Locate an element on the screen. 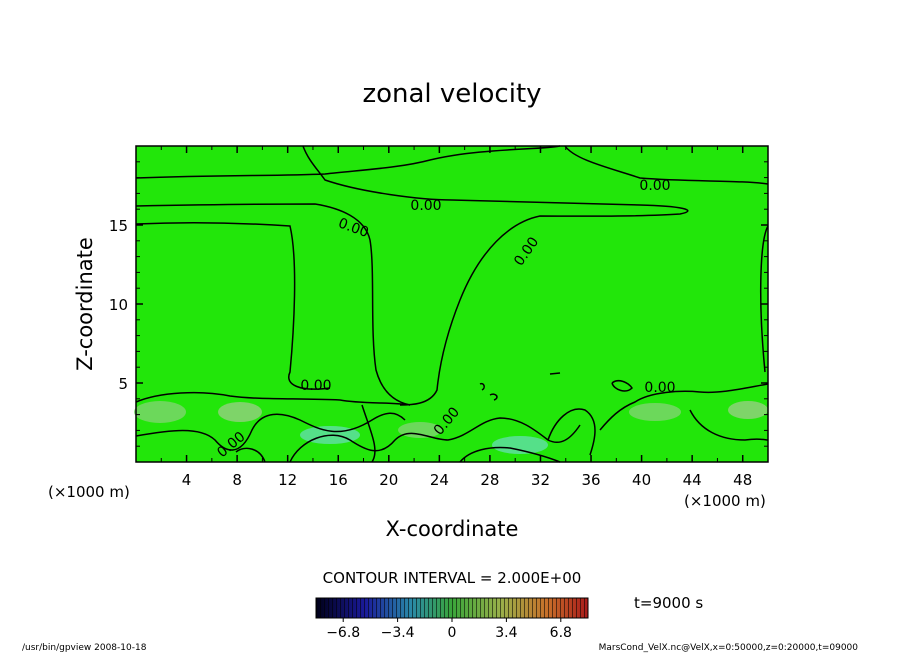 This screenshot has width=904, height=658. colorbar-tick-label: −3.4 is located at coordinates (398, 633).